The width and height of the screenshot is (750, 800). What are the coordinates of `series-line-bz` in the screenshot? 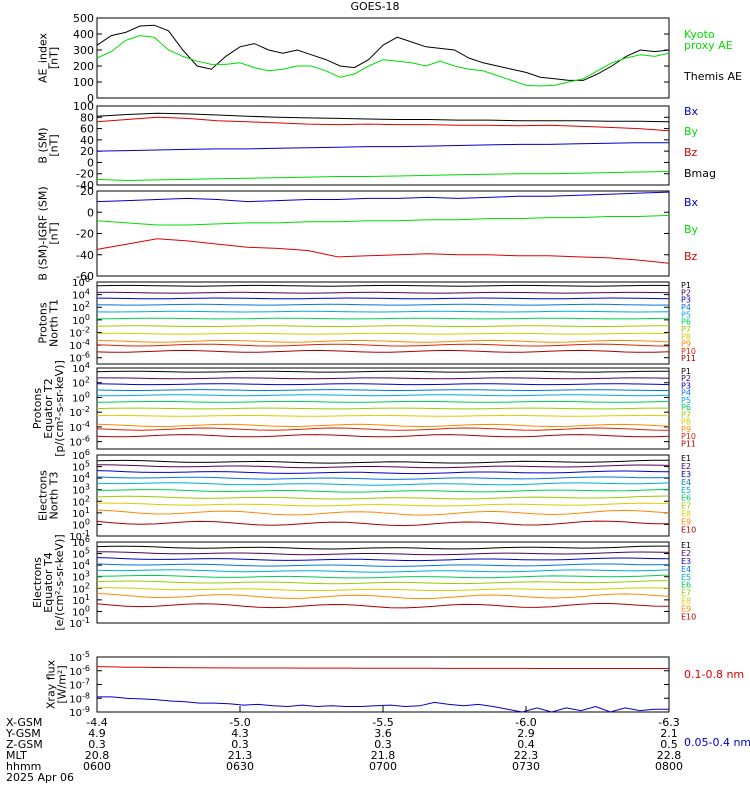 It's located at (383, 251).